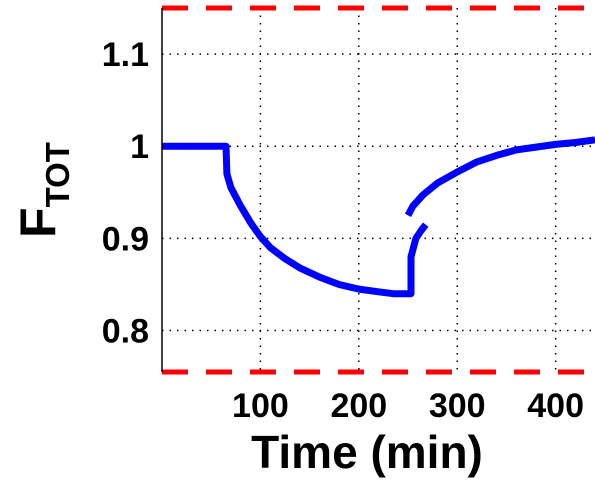 This screenshot has height=485, width=595. I want to click on x-tick-label: 300, so click(457, 406).